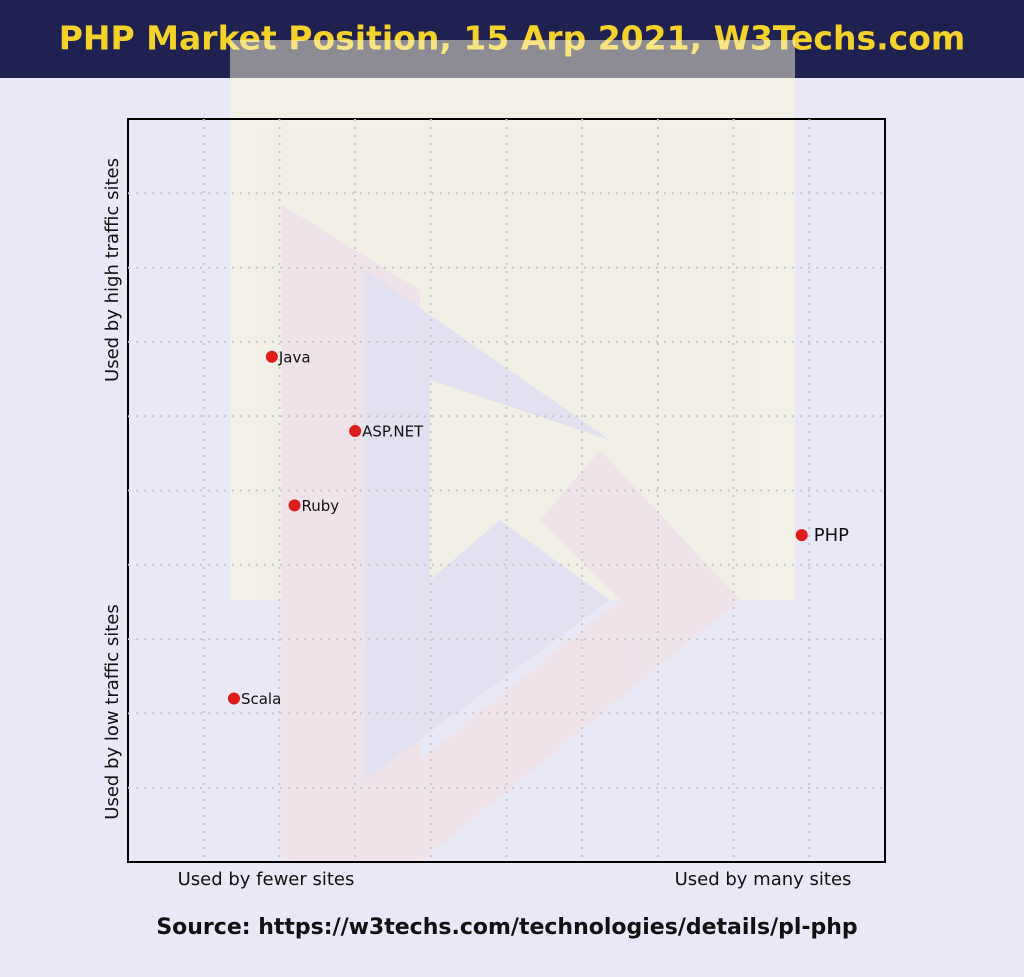  I want to click on y-axis-label: Used by low traffic sites, so click(112, 711).